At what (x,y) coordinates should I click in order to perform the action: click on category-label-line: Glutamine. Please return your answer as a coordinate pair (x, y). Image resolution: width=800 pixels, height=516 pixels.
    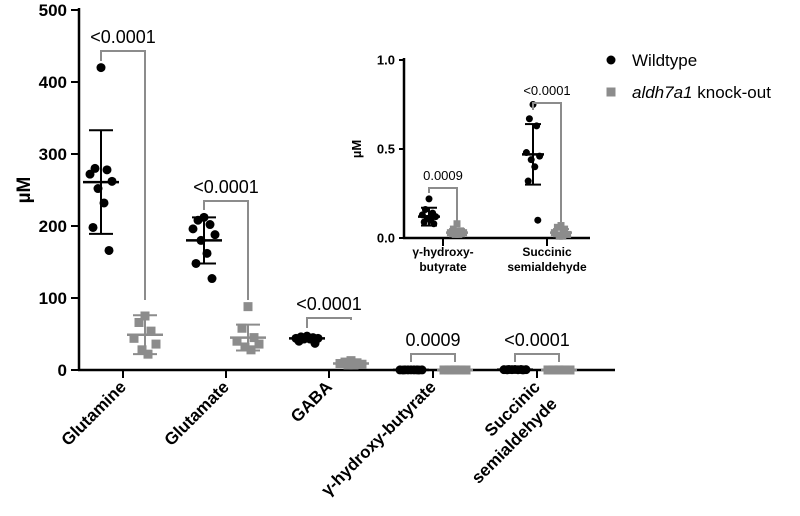
    Looking at the image, I should click on (94, 413).